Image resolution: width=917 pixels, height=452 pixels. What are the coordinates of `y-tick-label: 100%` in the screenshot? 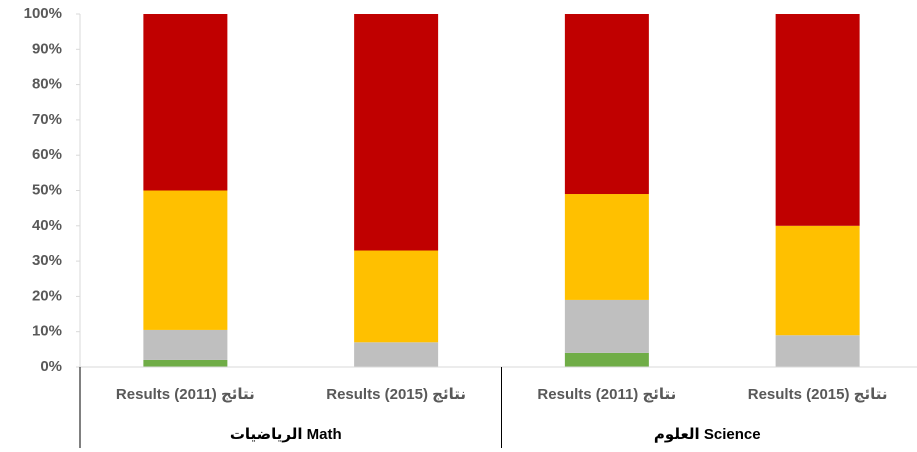 It's located at (43, 13).